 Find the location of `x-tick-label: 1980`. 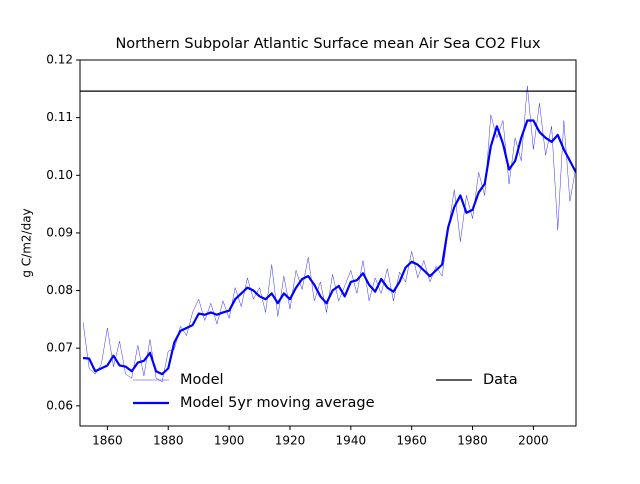

x-tick-label: 1980 is located at coordinates (472, 441).